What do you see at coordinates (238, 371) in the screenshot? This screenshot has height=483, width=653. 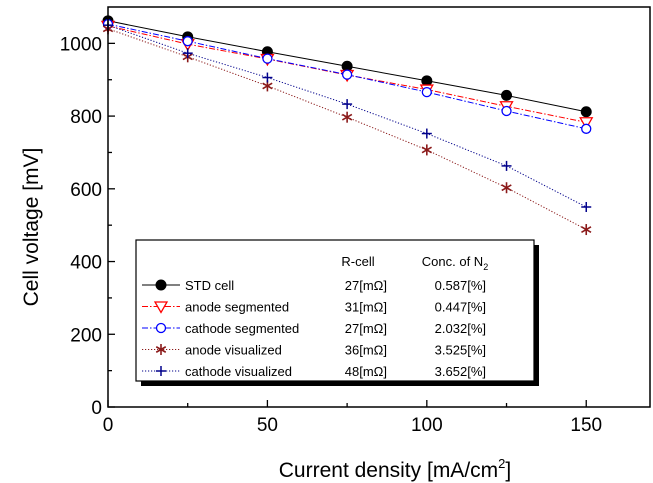 I see `legend-series-name: cathode visualized` at bounding box center [238, 371].